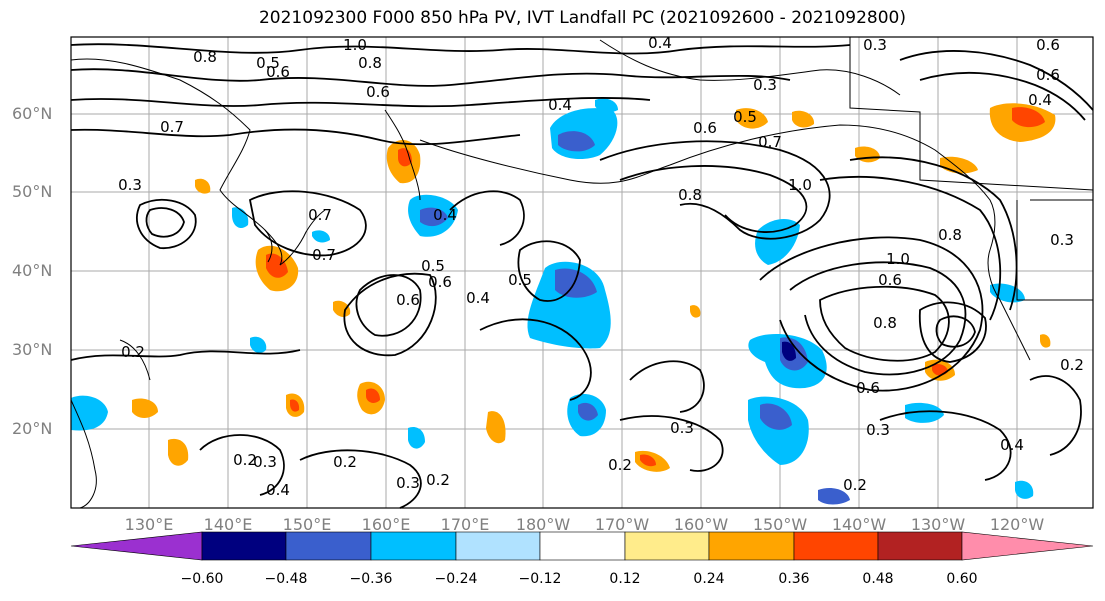 Image resolution: width=1105 pixels, height=601 pixels. I want to click on colorbar-tick: 0.36, so click(794, 579).